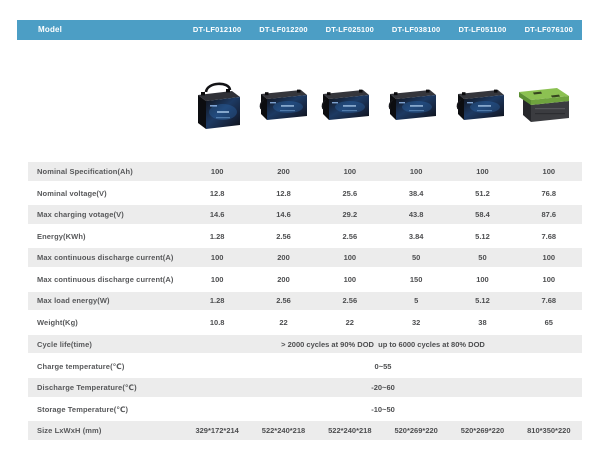  What do you see at coordinates (383, 194) in the screenshot?
I see `row-values: 12.8 12.8 25.6 38.4 51.2 76.8` at bounding box center [383, 194].